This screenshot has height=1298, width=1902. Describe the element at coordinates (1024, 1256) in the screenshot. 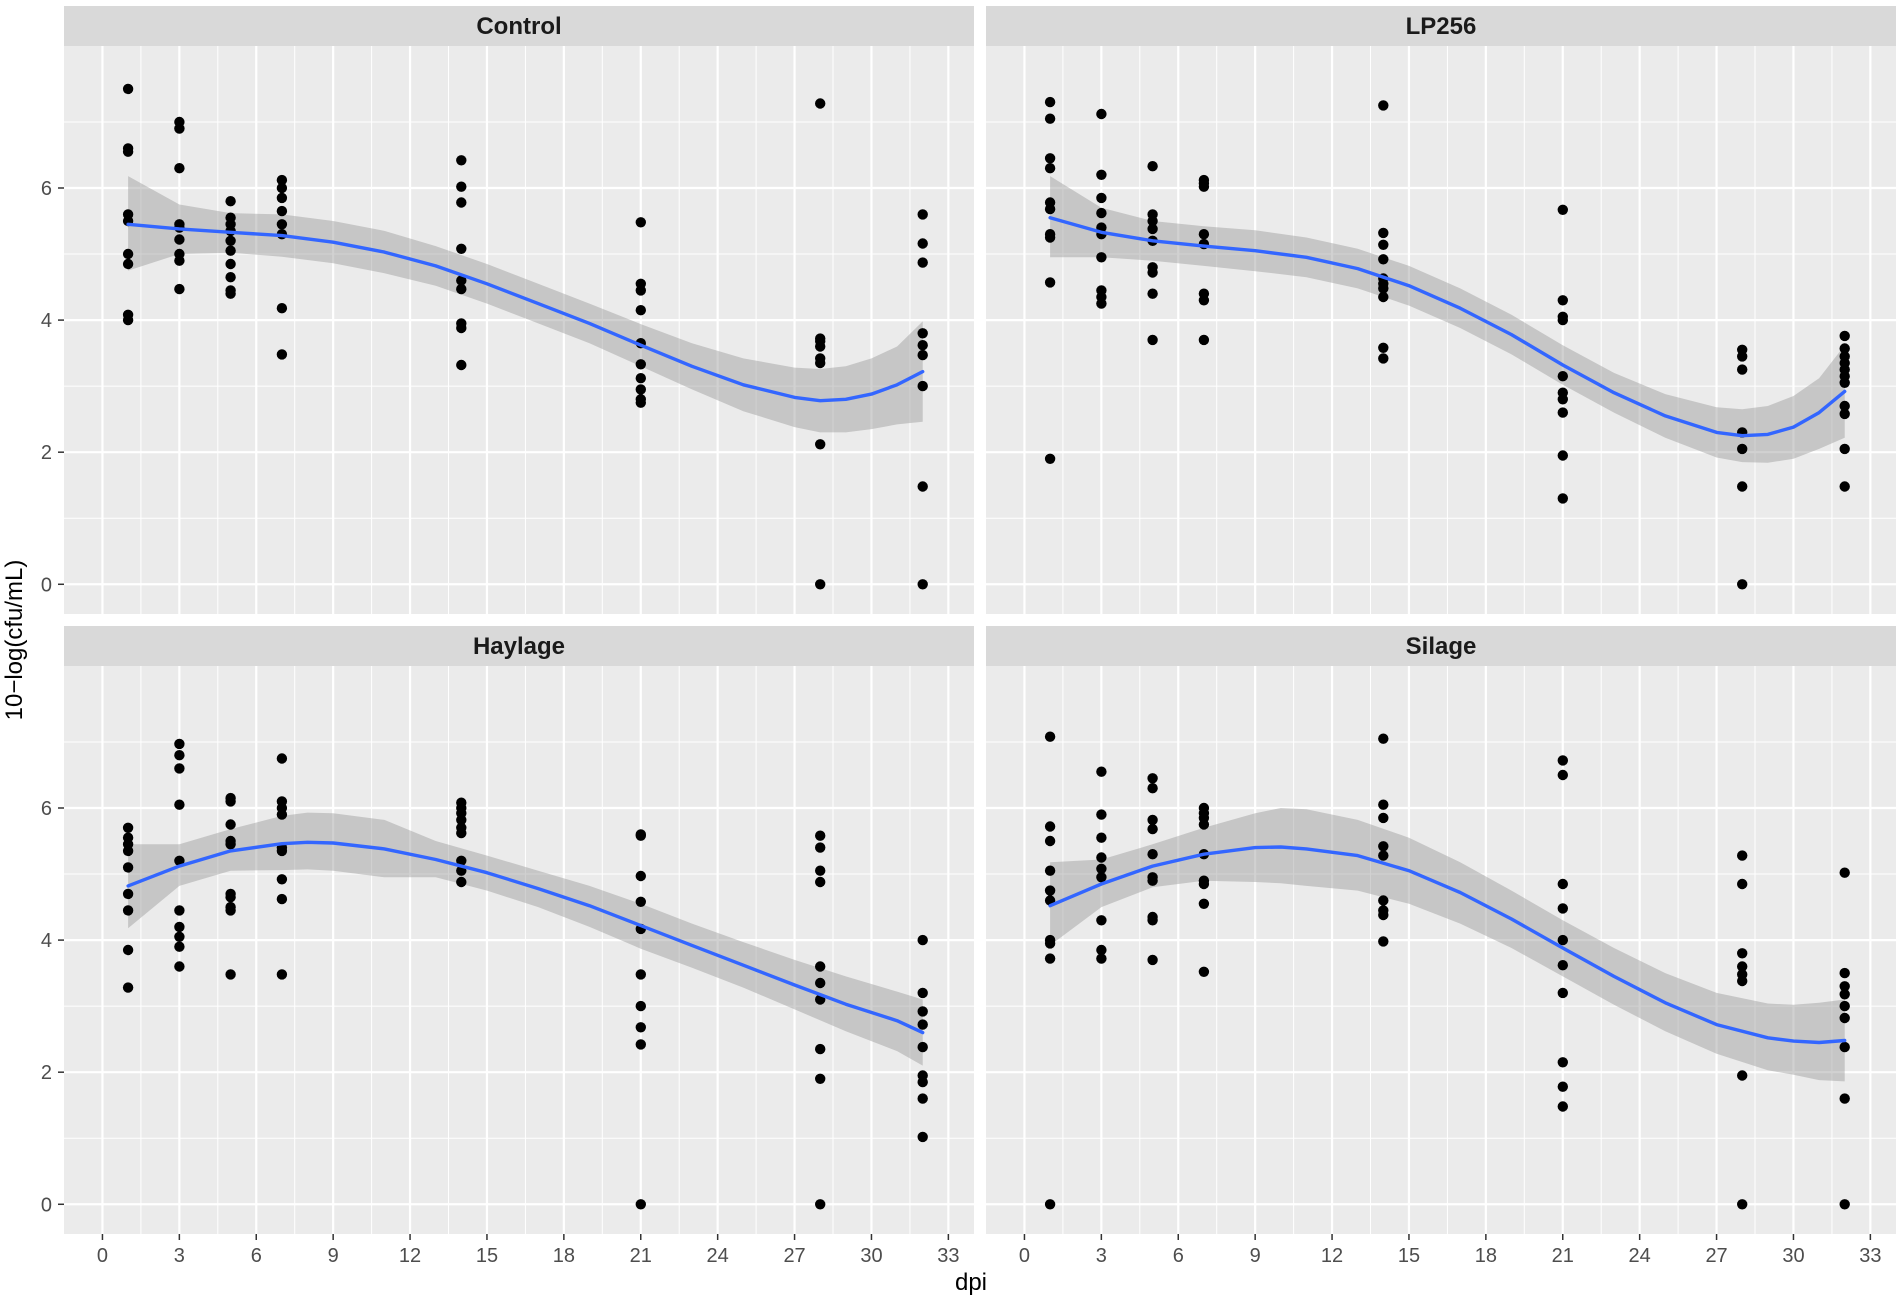

I see `x-tick-label: 0` at that location.